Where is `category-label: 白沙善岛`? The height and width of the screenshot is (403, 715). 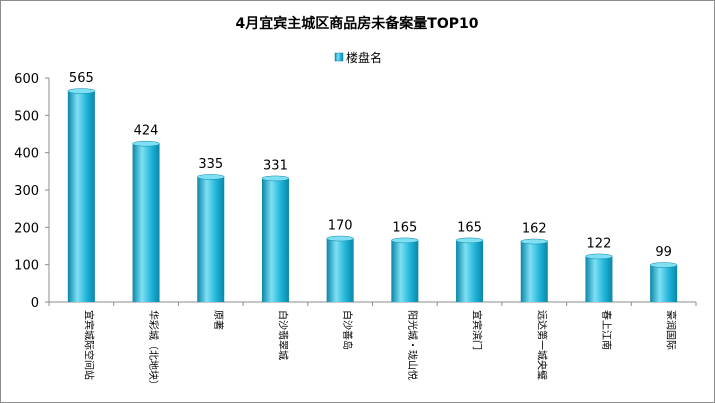
category-label: 白沙善岛 is located at coordinates (347, 330).